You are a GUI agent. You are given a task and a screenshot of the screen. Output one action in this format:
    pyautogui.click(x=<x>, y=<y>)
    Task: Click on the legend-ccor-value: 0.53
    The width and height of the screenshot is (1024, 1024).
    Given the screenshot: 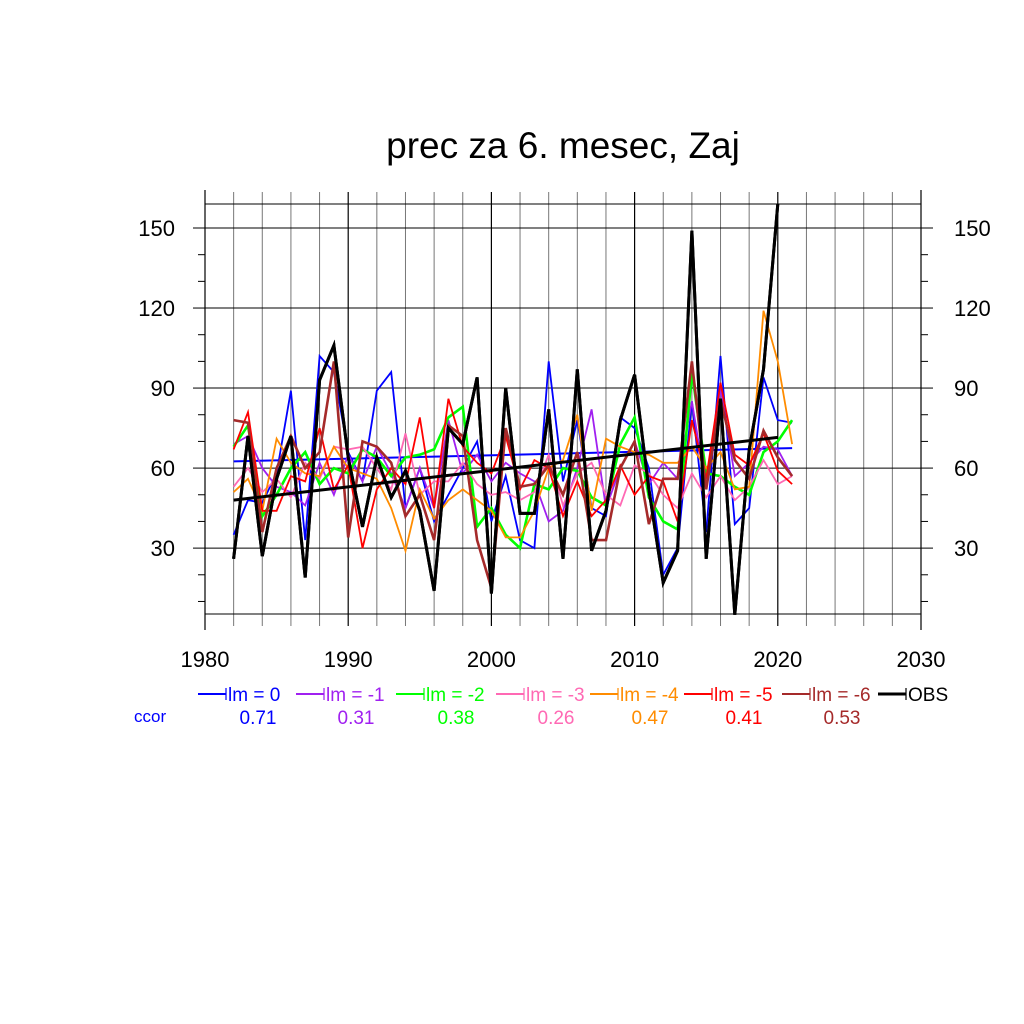 What is the action you would take?
    pyautogui.click(x=842, y=718)
    